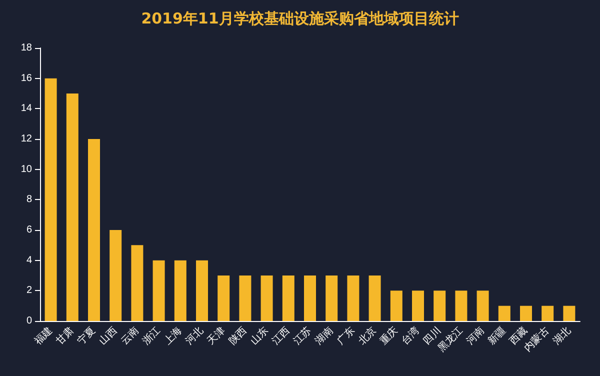 This screenshot has height=376, width=600. Describe the element at coordinates (475, 336) in the screenshot. I see `x-tick-label: 河南` at that location.